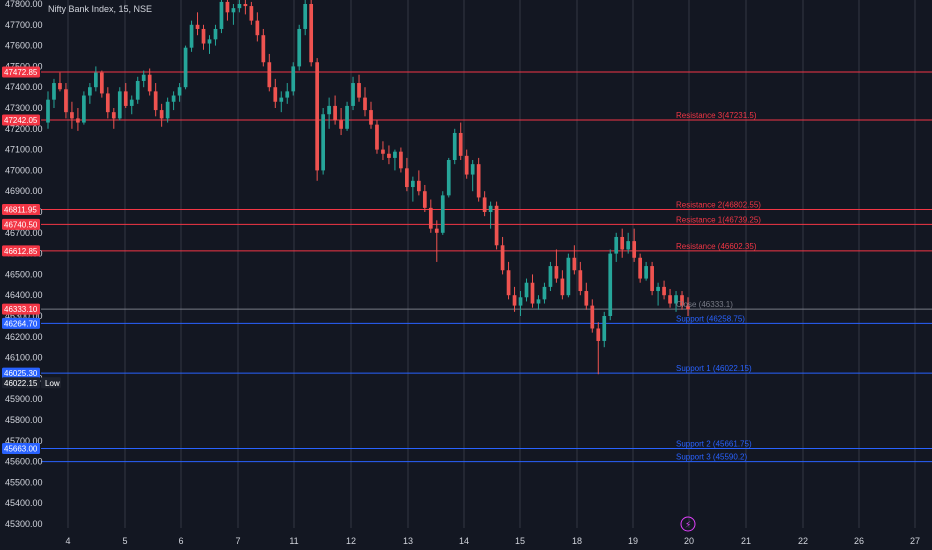 This screenshot has width=932, height=550. I want to click on support-badge-text: 46025.30, so click(21, 373).